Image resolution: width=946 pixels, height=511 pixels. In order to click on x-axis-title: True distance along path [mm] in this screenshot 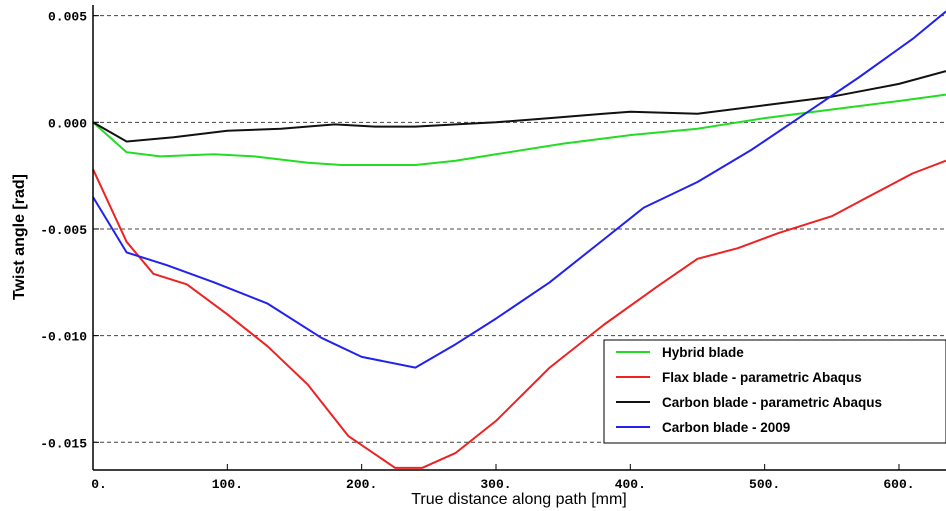, I will do `click(519, 499)`.